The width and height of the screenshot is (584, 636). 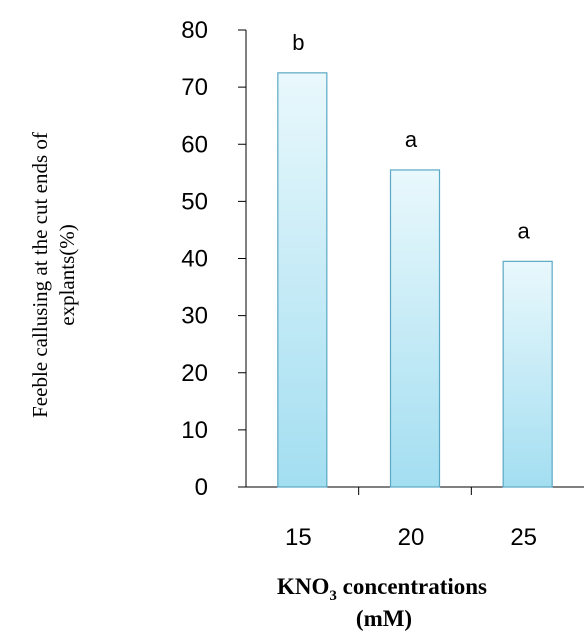 What do you see at coordinates (298, 42) in the screenshot?
I see `significance-label: b` at bounding box center [298, 42].